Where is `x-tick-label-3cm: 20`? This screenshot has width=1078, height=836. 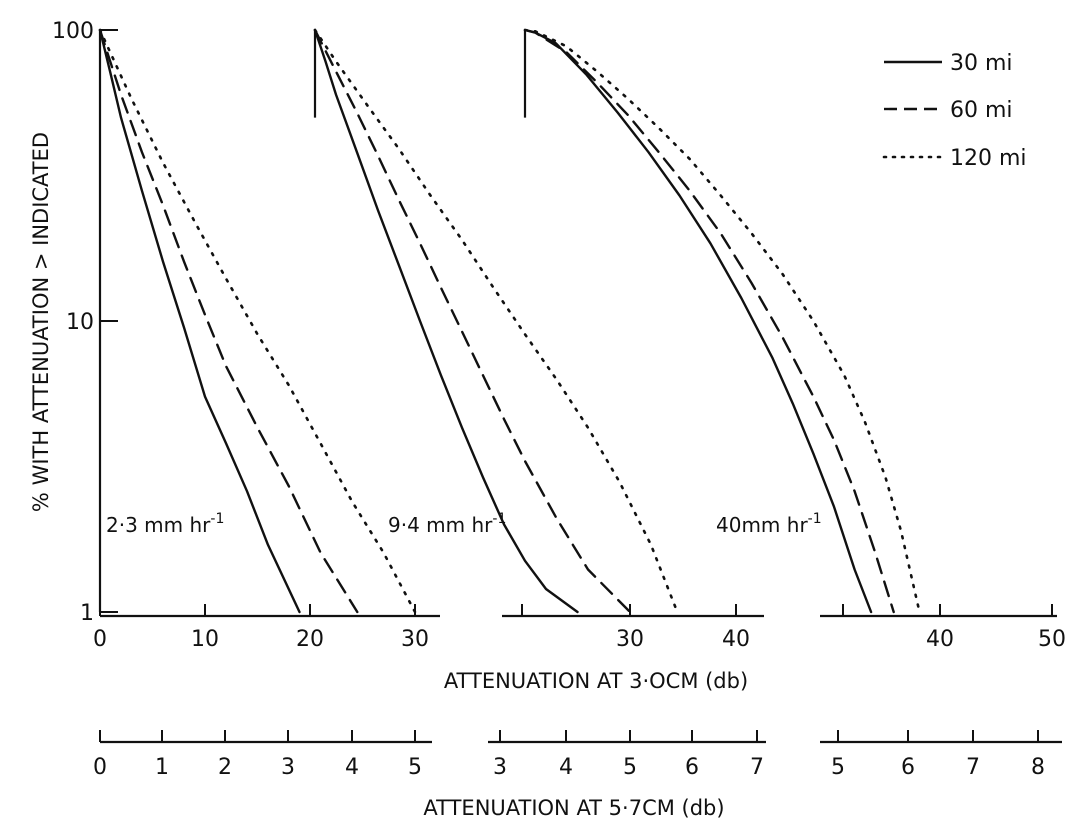
x-tick-label-3cm: 20 is located at coordinates (310, 639).